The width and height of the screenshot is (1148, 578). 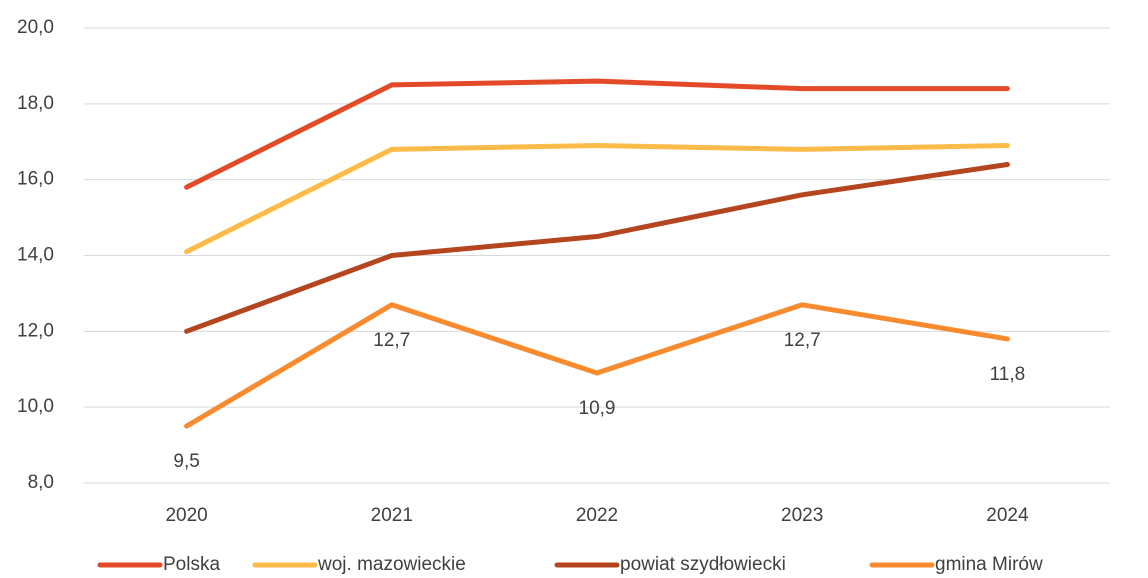 I want to click on y-tick-label: 12,0, so click(x=35, y=330).